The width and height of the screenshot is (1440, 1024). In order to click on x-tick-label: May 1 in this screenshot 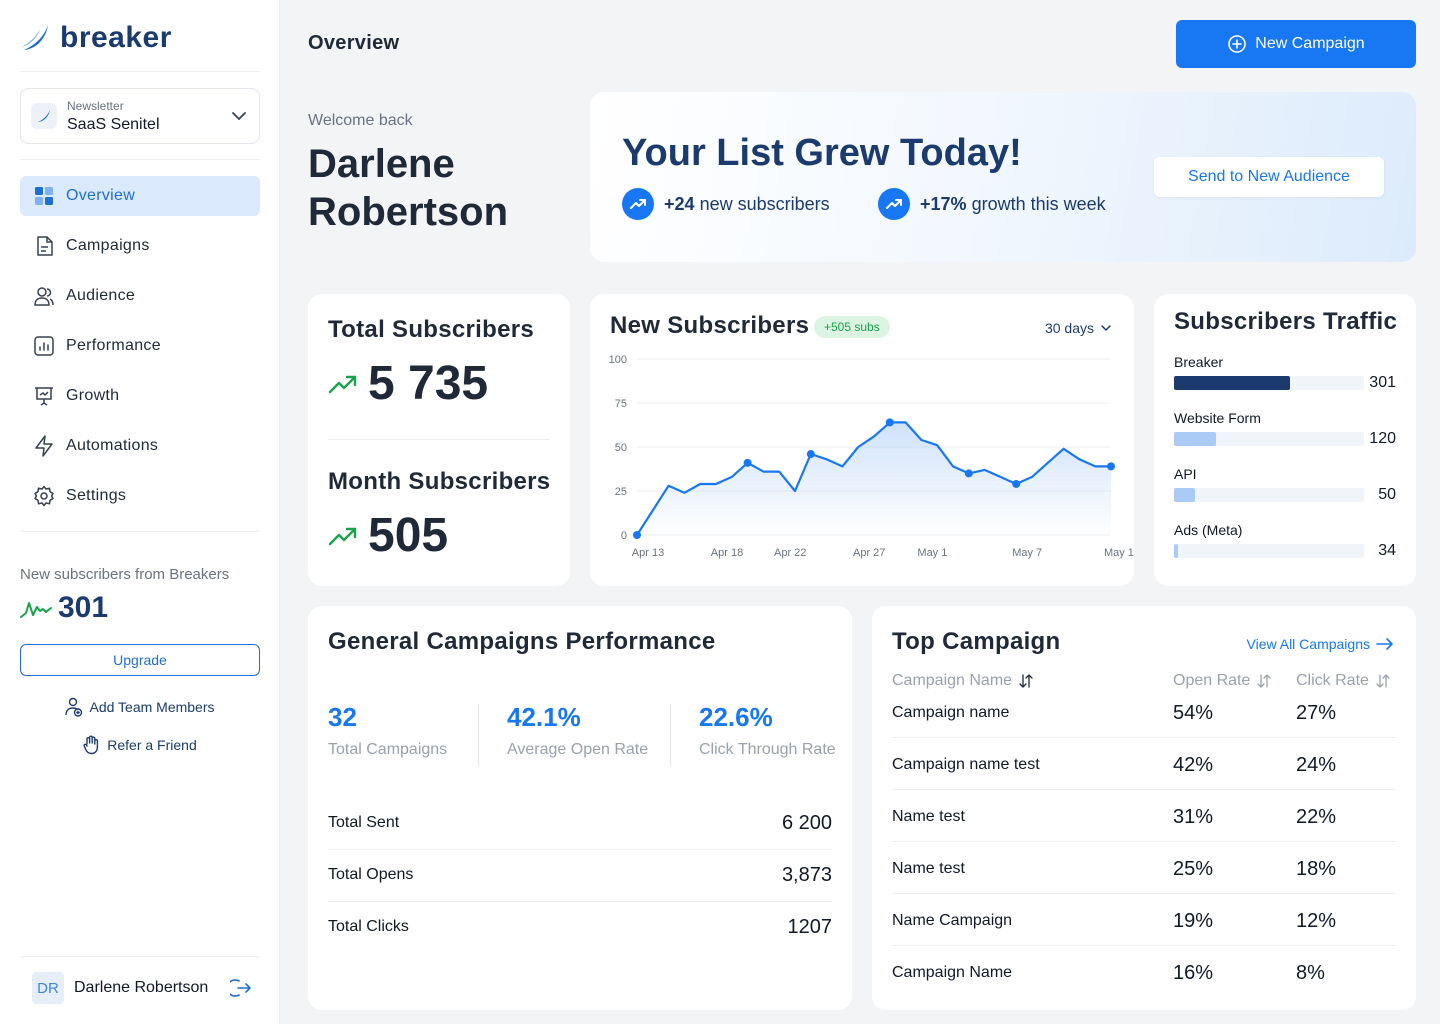, I will do `click(932, 553)`.